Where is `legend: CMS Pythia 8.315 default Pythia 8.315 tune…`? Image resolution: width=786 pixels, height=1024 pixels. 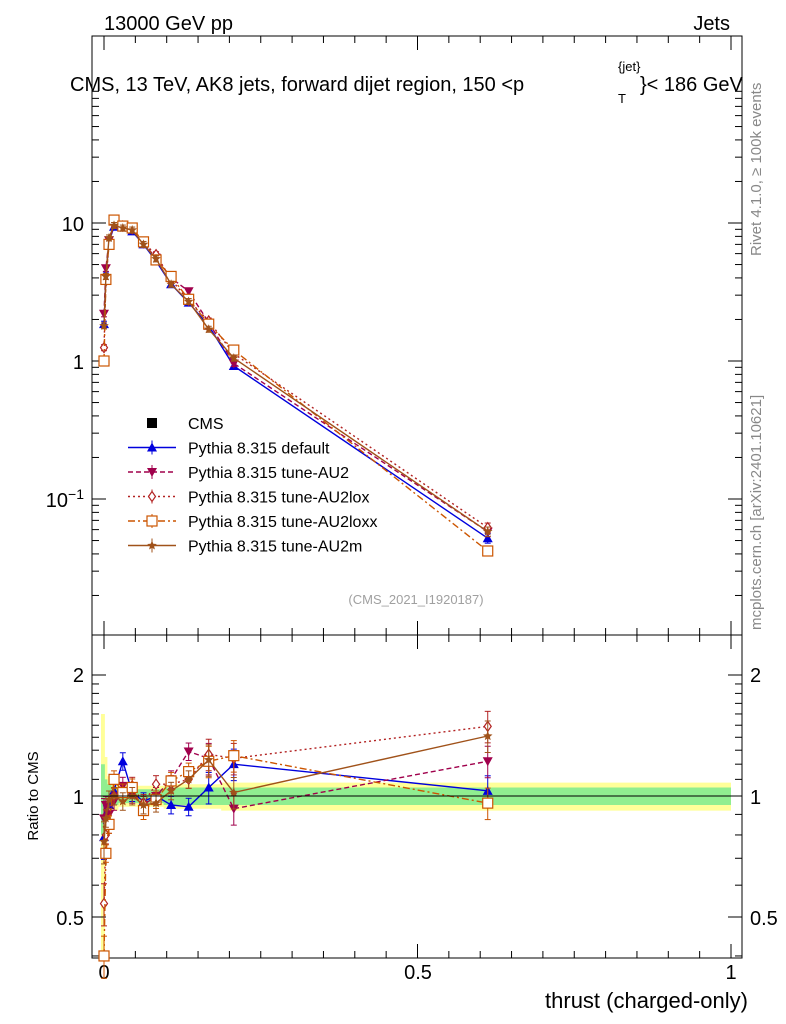 legend: CMS Pythia 8.315 default Pythia 8.315 tune… is located at coordinates (252, 486).